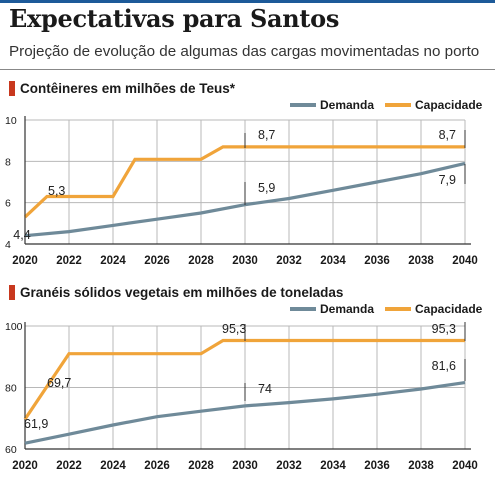  I want to click on data-label: 5,9, so click(266, 188).